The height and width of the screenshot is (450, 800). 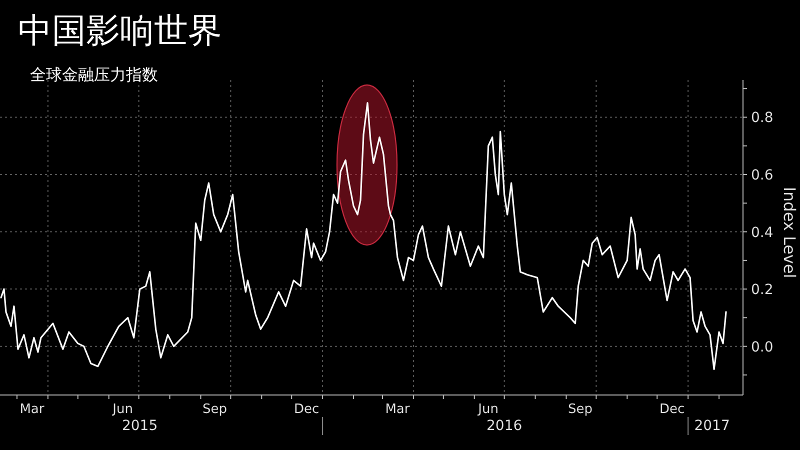 What do you see at coordinates (762, 176) in the screenshot?
I see `y-tick-label: 0.6` at bounding box center [762, 176].